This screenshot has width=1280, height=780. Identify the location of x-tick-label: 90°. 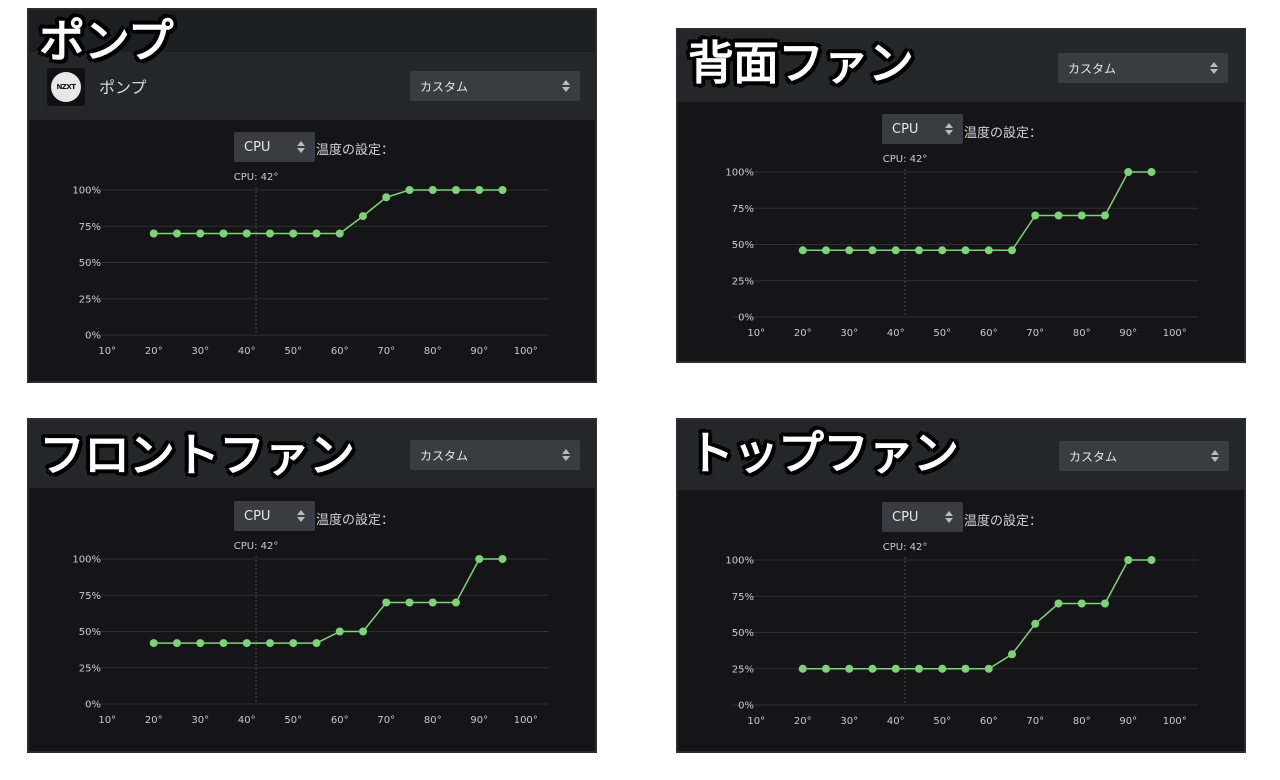
(479, 351).